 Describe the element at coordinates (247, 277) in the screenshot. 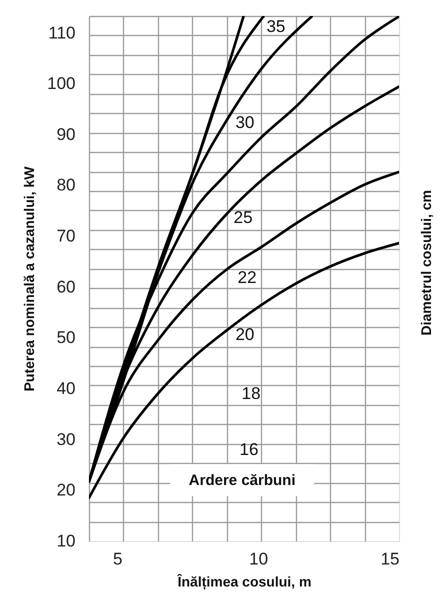

I see `annotation: 22` at that location.